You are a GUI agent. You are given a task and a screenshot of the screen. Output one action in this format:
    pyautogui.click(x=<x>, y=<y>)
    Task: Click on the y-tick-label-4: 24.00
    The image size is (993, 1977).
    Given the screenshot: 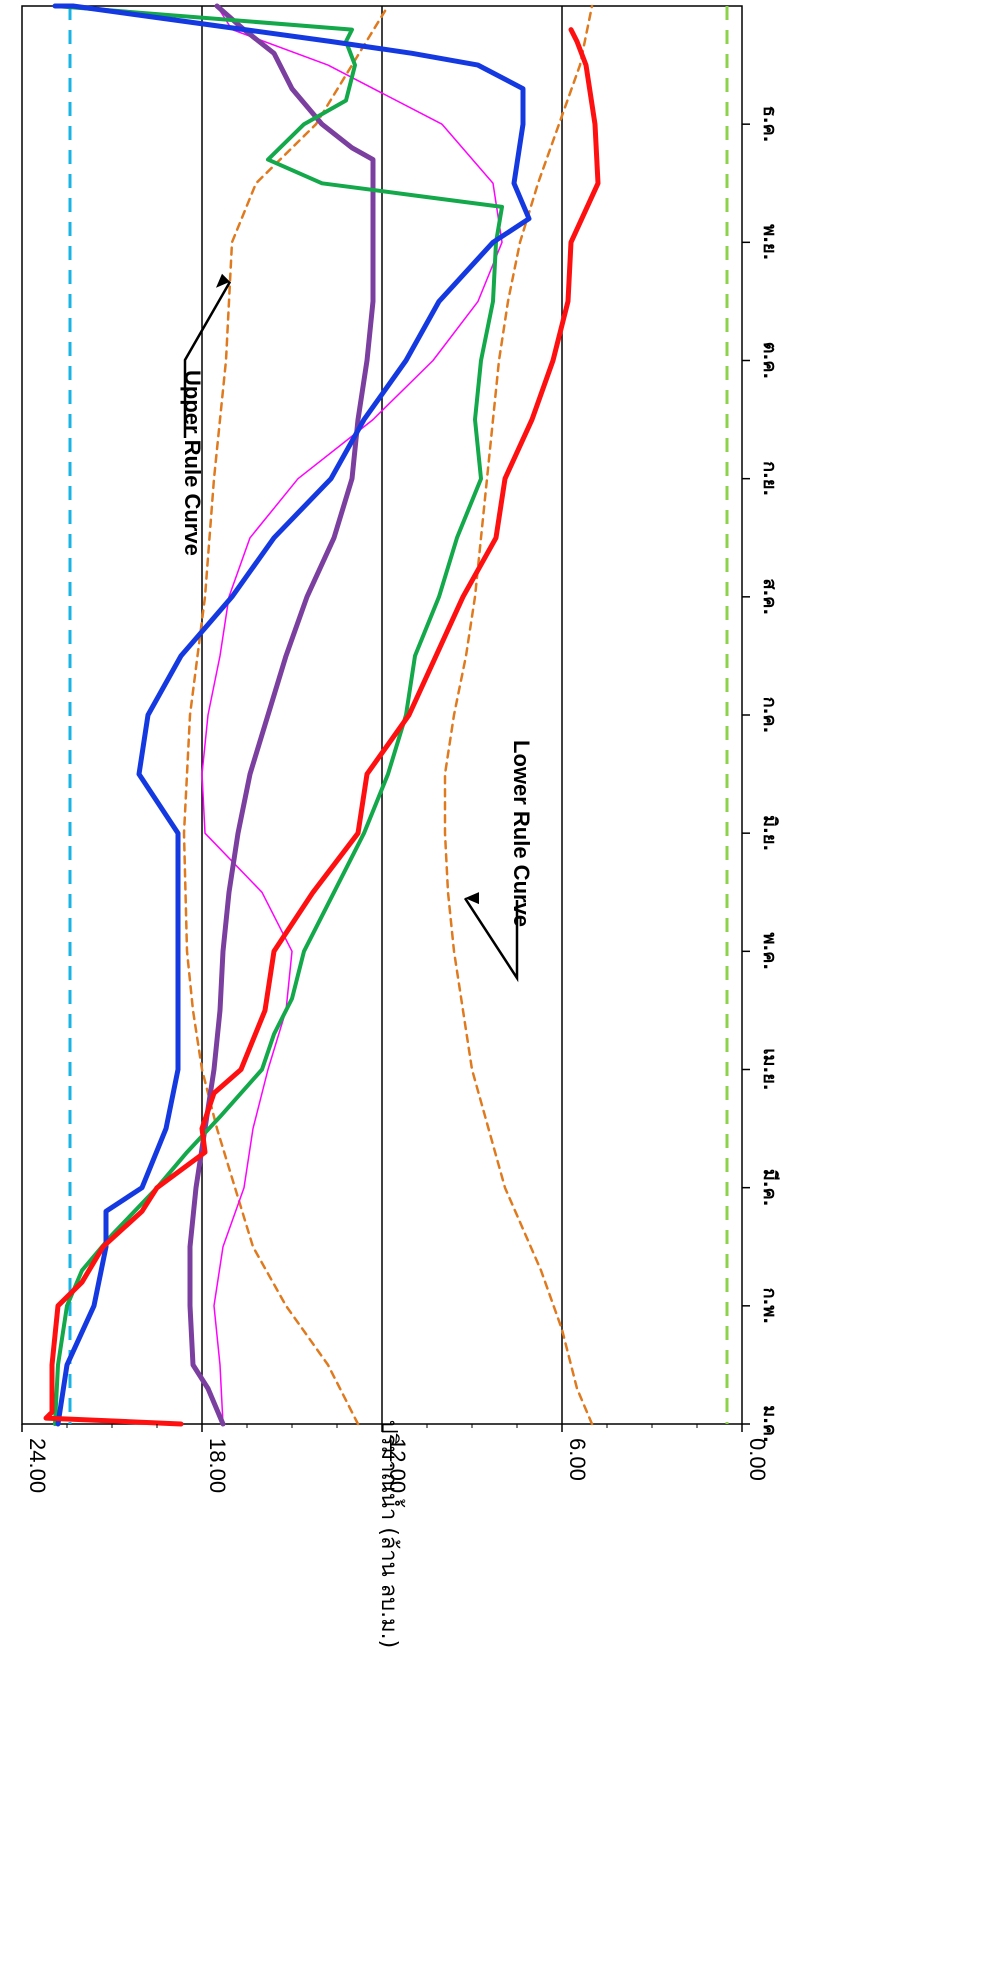 What is the action you would take?
    pyautogui.click(x=37, y=1465)
    